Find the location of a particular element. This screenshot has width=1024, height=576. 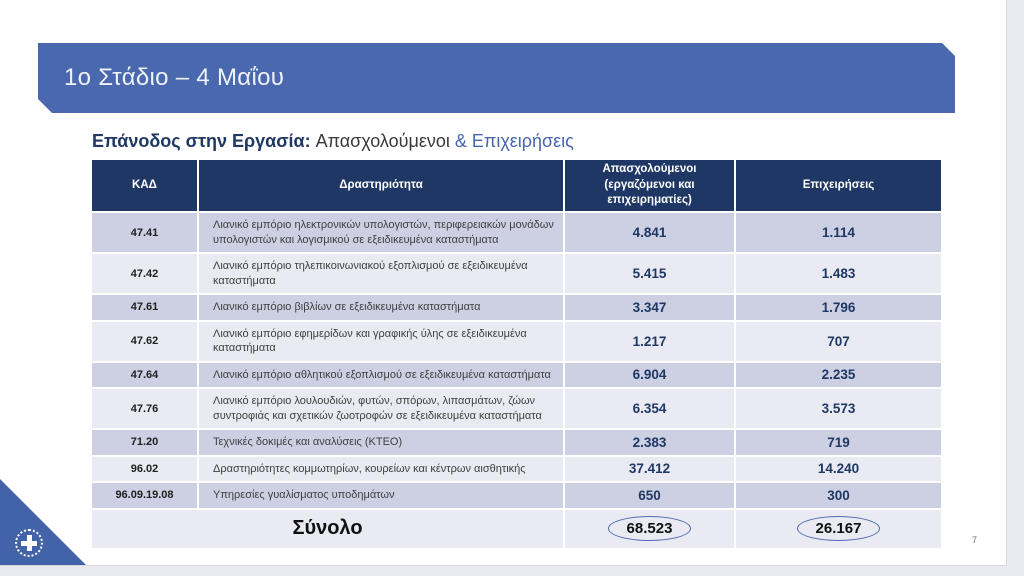

businesses-cell: 1.483 is located at coordinates (838, 274).